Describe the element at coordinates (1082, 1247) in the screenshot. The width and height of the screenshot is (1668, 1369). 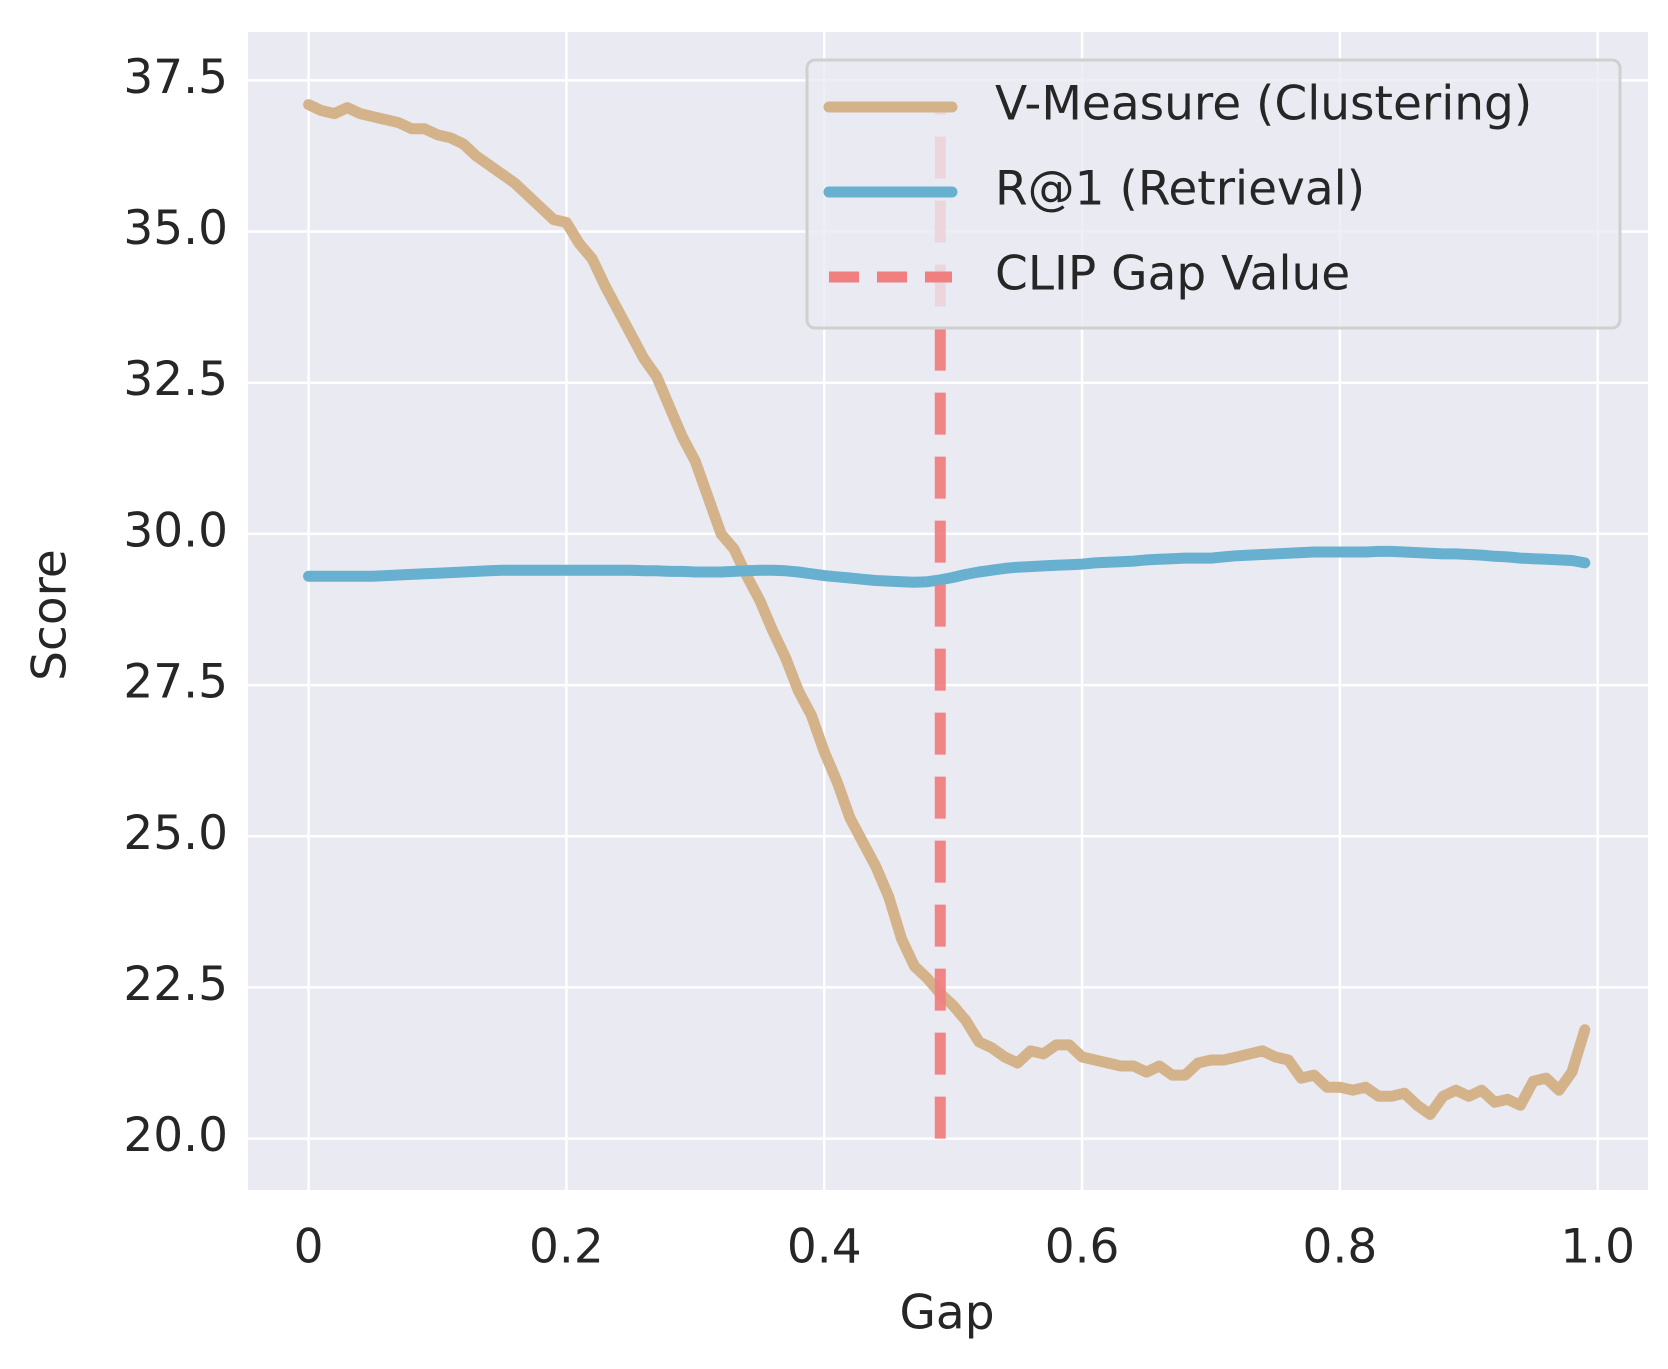
I see `x-tick-label: 0.6` at that location.